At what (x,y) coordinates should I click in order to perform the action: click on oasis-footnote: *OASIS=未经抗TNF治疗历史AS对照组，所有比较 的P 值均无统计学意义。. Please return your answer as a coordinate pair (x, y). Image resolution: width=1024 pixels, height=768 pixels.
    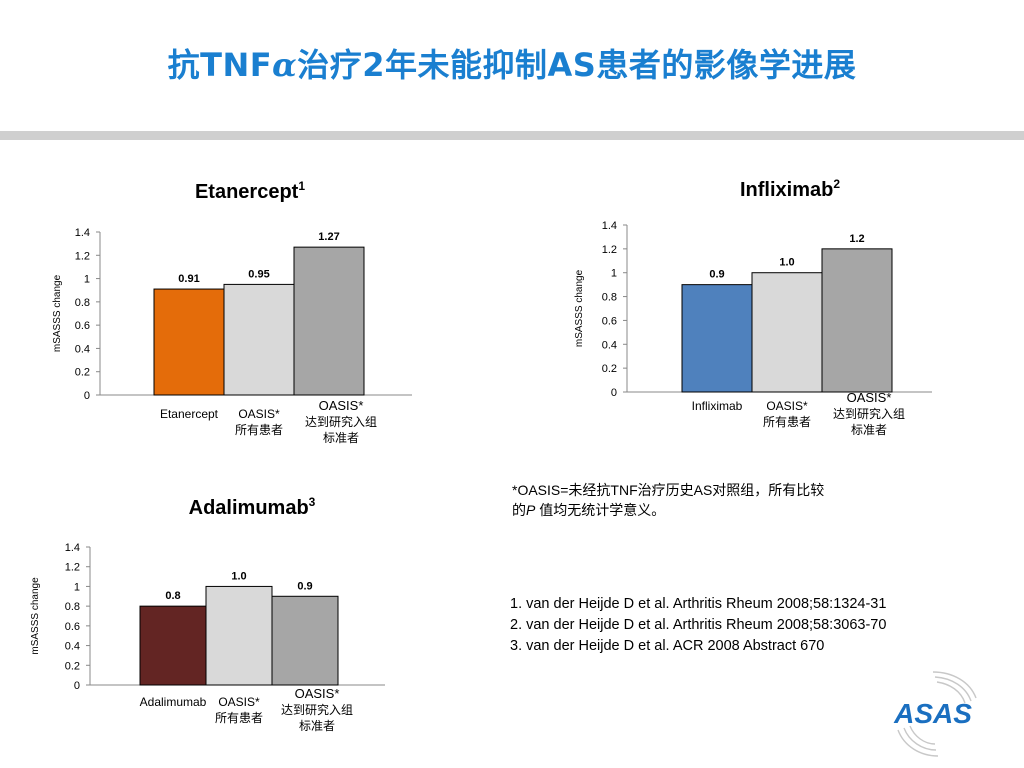
    Looking at the image, I should click on (712, 500).